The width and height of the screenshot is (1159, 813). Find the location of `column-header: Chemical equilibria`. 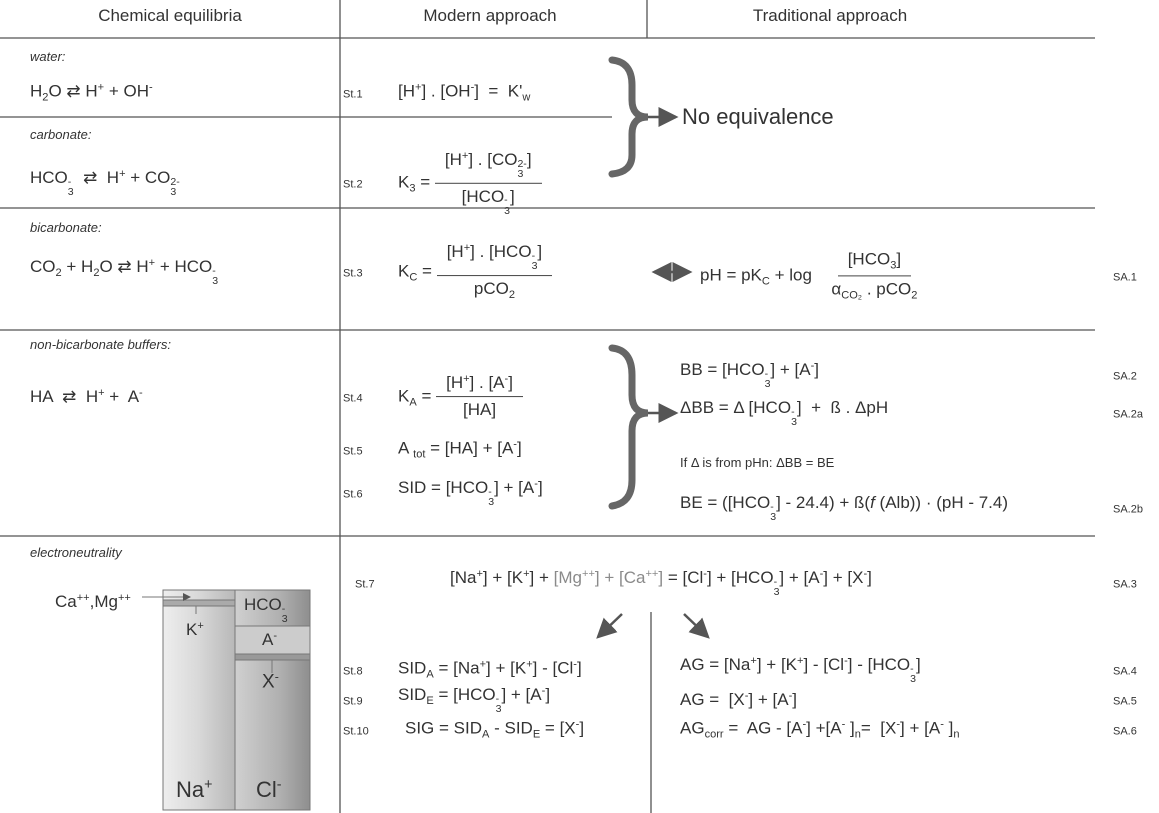

column-header: Chemical equilibria is located at coordinates (170, 15).